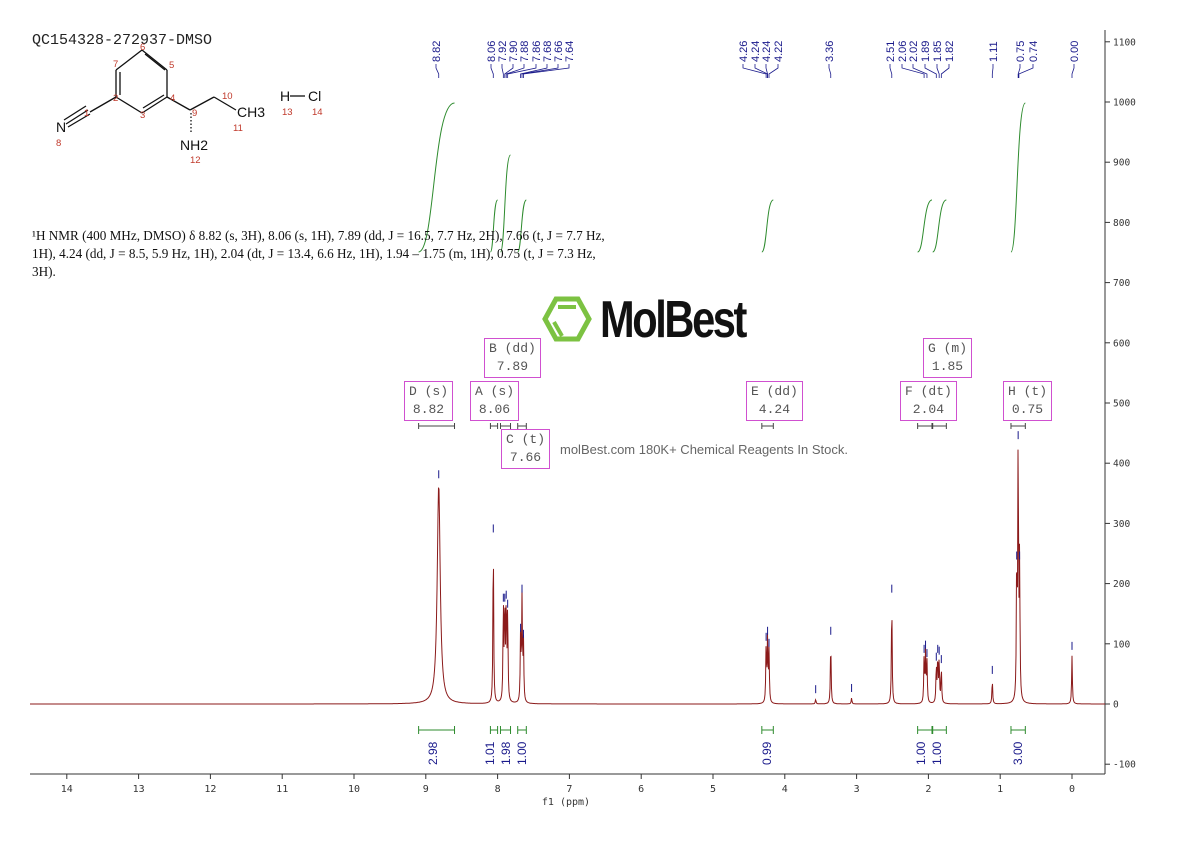  What do you see at coordinates (58, 143) in the screenshot?
I see `atom-number: 8` at bounding box center [58, 143].